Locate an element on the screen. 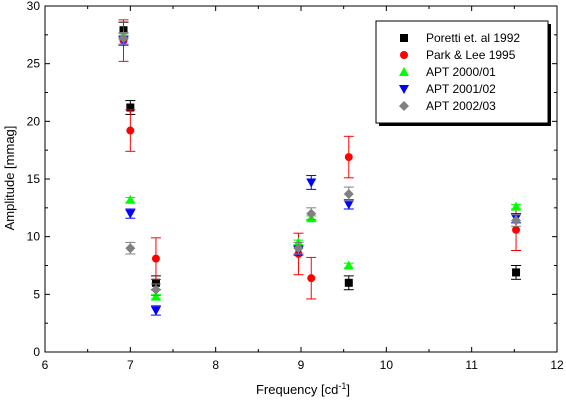 The image size is (566, 403). legend-item-0: Poretti et. al 1992 is located at coordinates (460, 38).